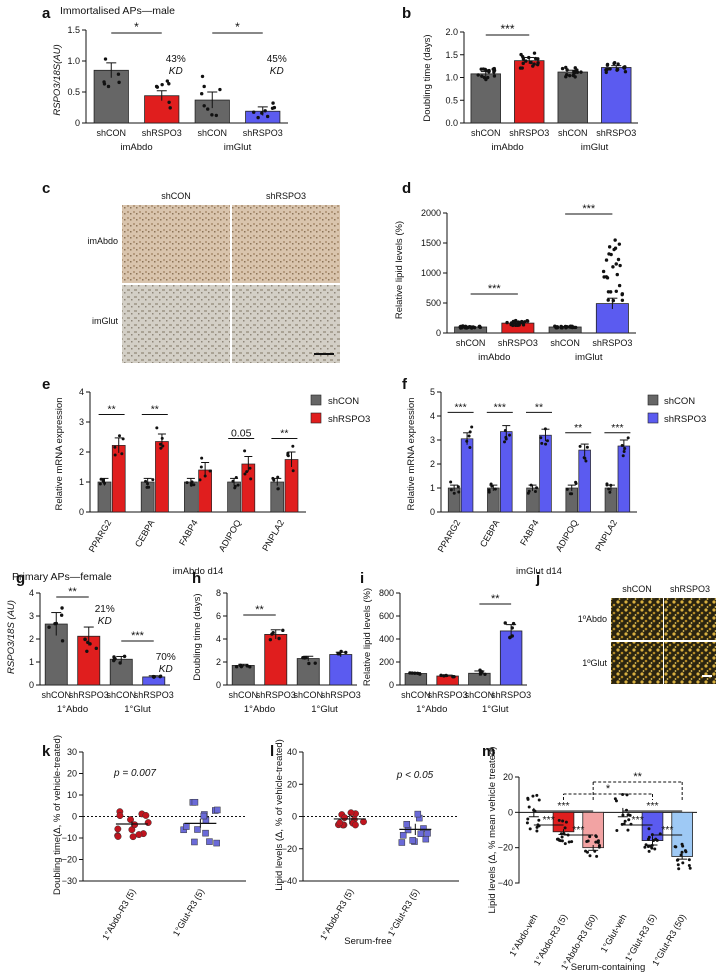 This screenshot has width=719, height=974. Describe the element at coordinates (431, 213) in the screenshot. I see `y-tick-label-d-4: 2000` at that location.